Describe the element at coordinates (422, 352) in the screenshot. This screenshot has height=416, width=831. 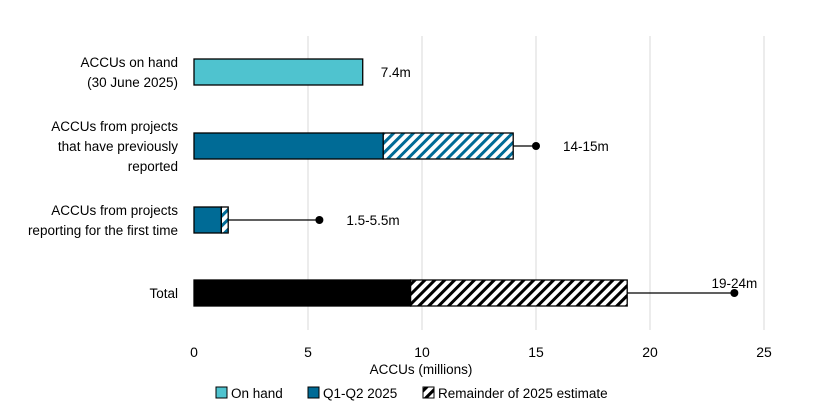
I see `x-tick-label: 10` at that location.